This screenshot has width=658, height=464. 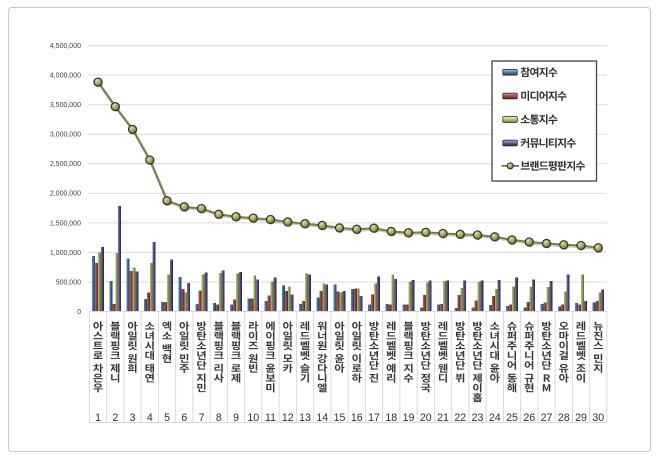 I want to click on svg-text: 17, so click(x=374, y=418).